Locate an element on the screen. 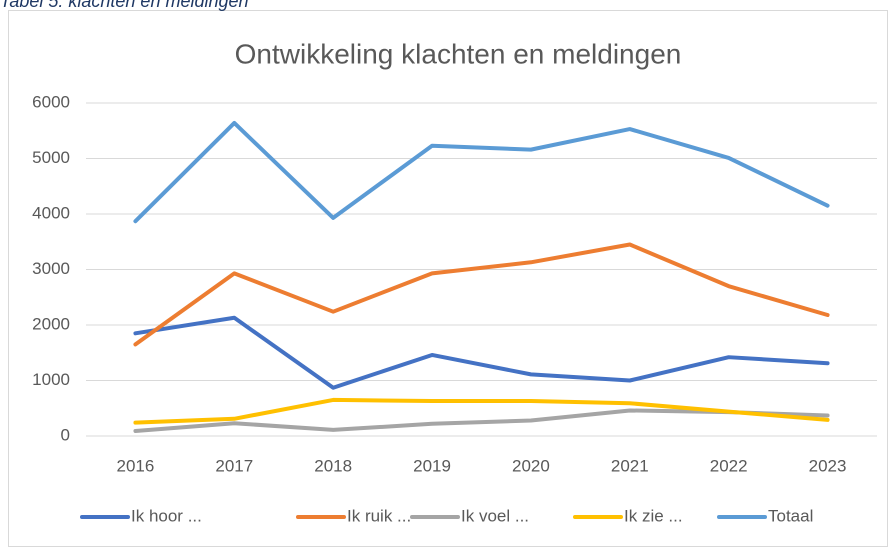  x-tick-label: 2020 is located at coordinates (531, 465).